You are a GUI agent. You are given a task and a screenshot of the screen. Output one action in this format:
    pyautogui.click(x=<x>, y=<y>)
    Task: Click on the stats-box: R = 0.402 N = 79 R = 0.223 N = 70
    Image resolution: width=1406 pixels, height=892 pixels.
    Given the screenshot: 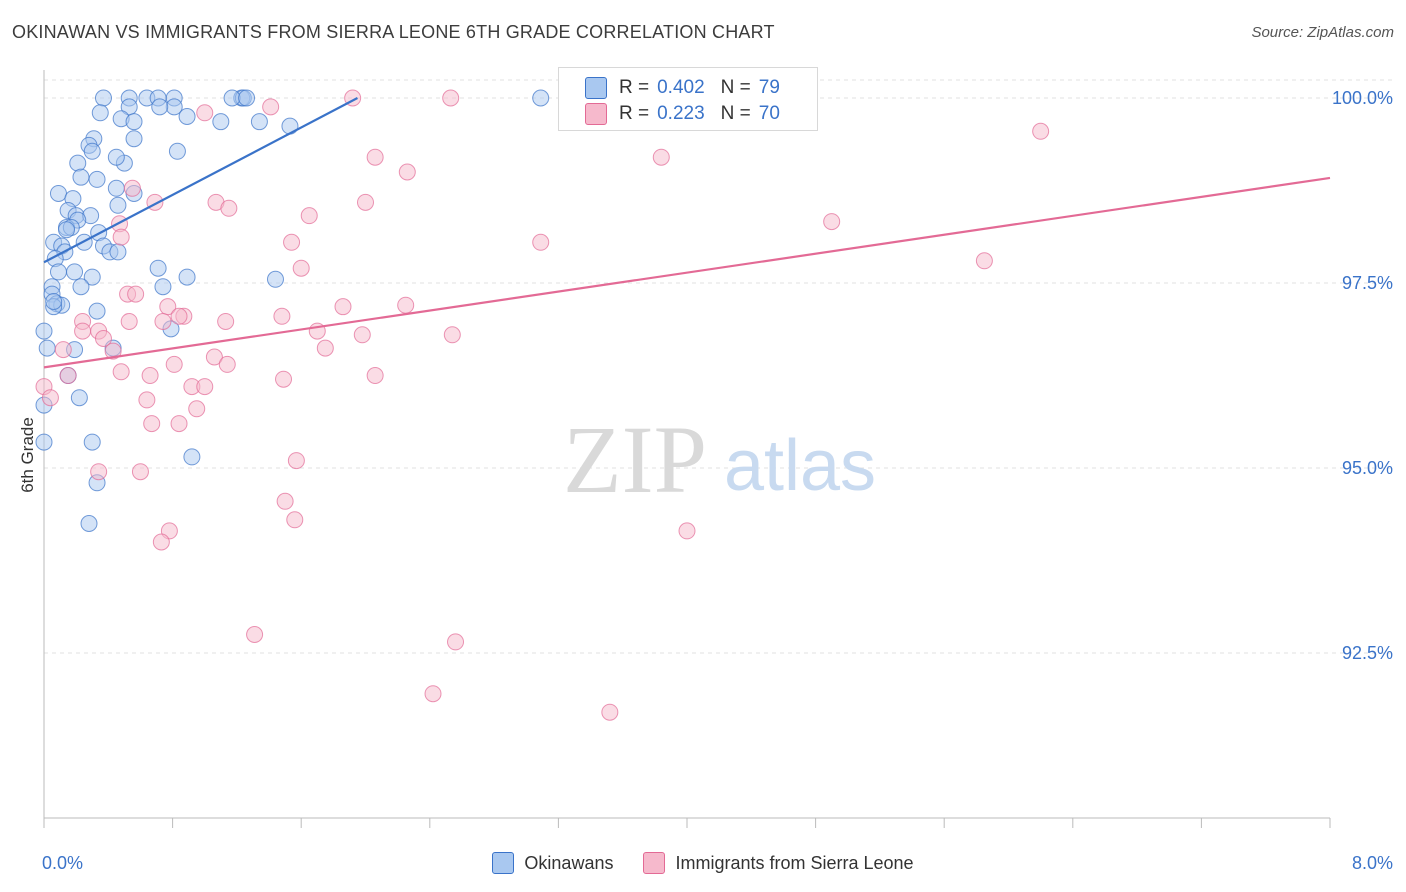 What is the action you would take?
    pyautogui.click(x=688, y=99)
    